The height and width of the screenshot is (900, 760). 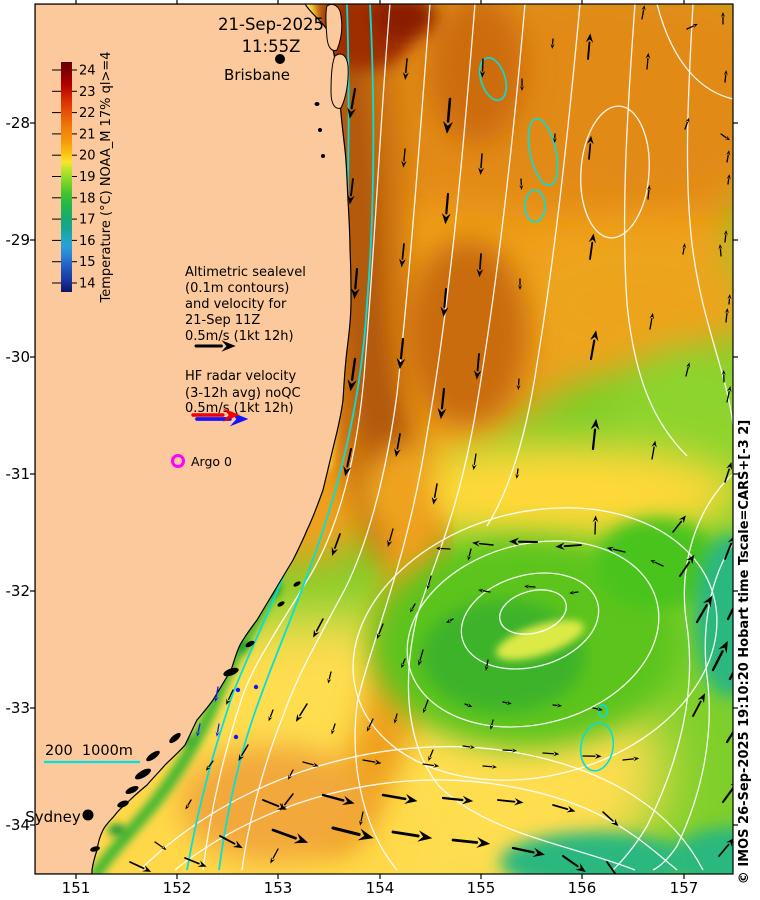 I want to click on y-axis-tick-label: -31, so click(x=18, y=474).